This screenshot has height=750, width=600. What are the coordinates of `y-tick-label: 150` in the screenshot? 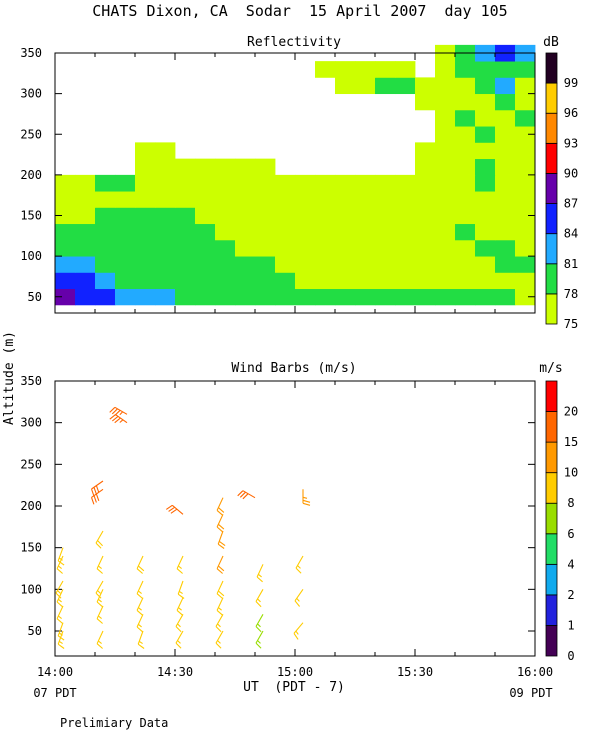 It's located at (31, 548).